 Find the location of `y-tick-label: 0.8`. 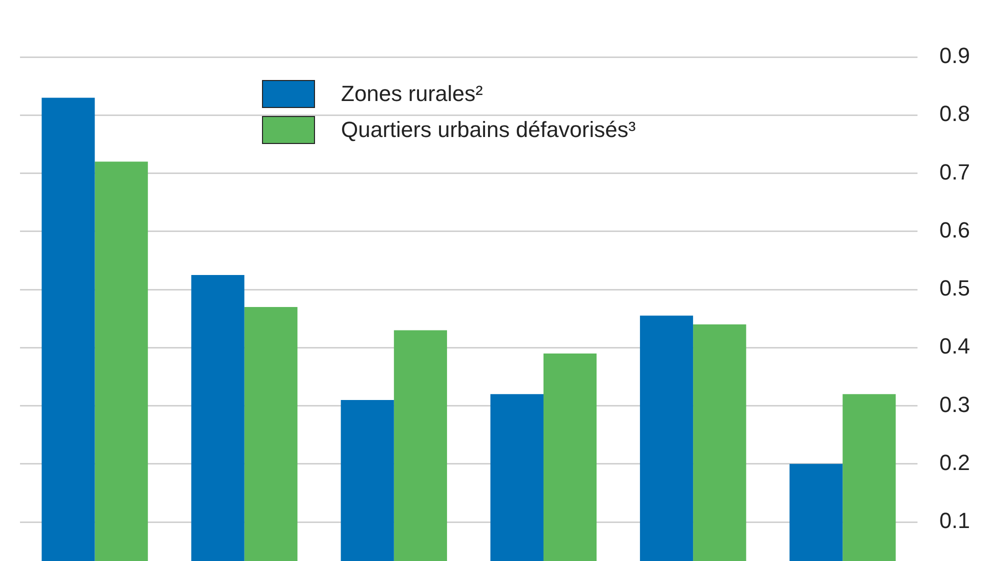

y-tick-label: 0.8 is located at coordinates (954, 113).